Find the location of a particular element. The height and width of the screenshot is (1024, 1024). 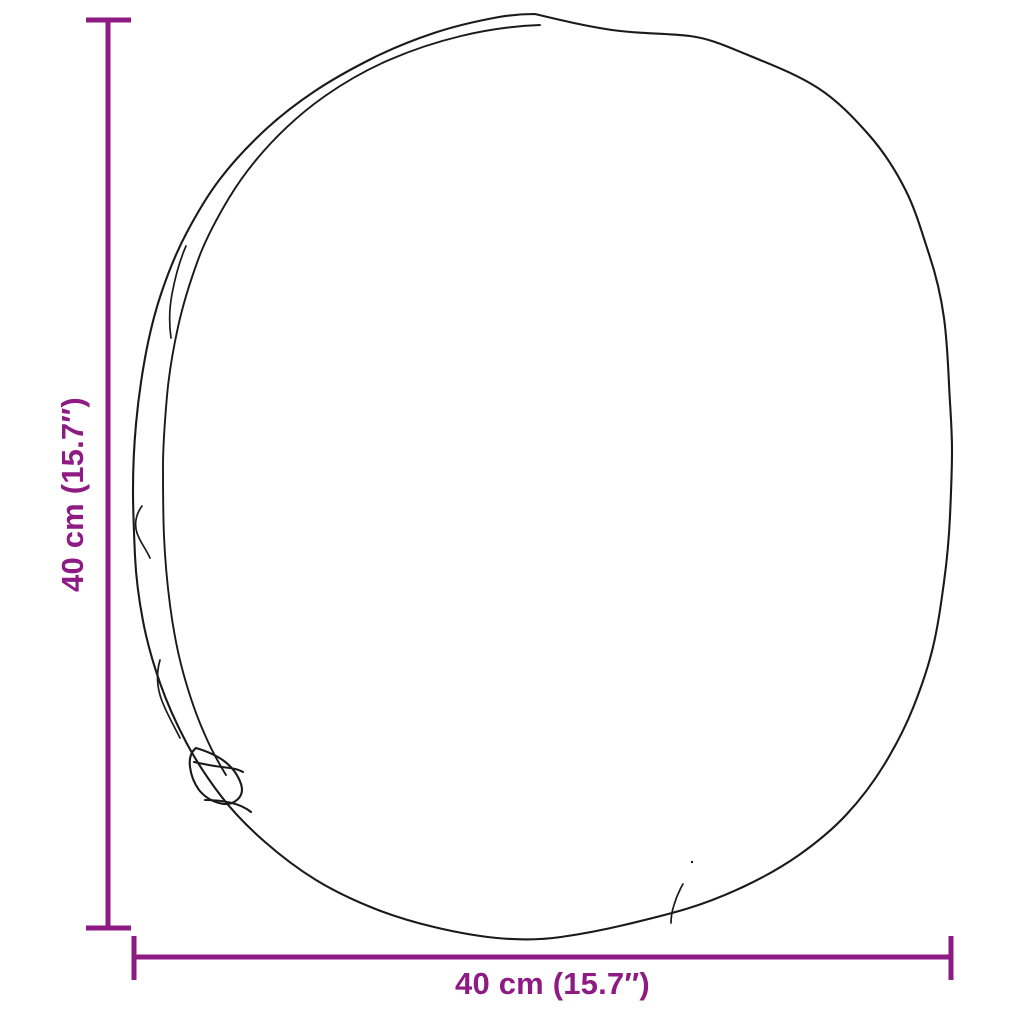

width-dimension-label: 40 cm (15.7″) is located at coordinates (552, 983).